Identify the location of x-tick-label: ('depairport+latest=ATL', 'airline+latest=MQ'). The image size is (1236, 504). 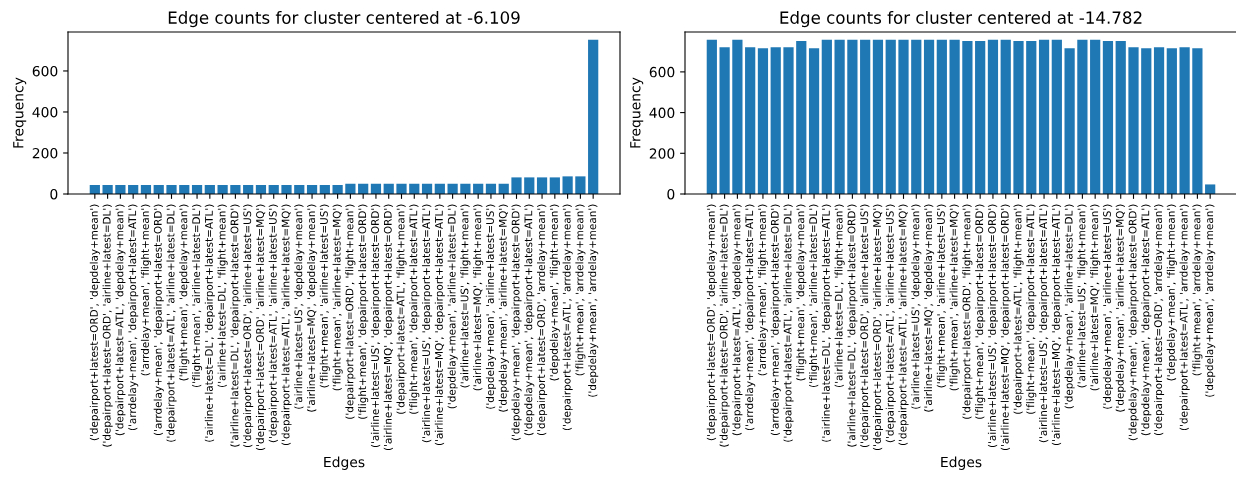
(903, 325).